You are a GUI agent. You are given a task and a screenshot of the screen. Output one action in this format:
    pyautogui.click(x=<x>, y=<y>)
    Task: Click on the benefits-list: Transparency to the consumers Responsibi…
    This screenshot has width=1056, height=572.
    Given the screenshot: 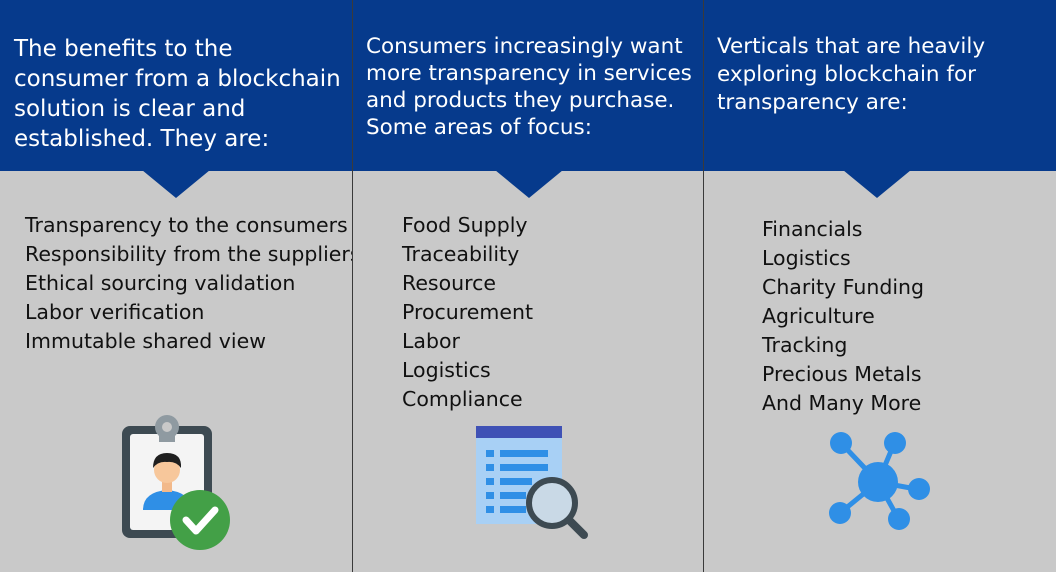 What is the action you would take?
    pyautogui.click(x=193, y=283)
    